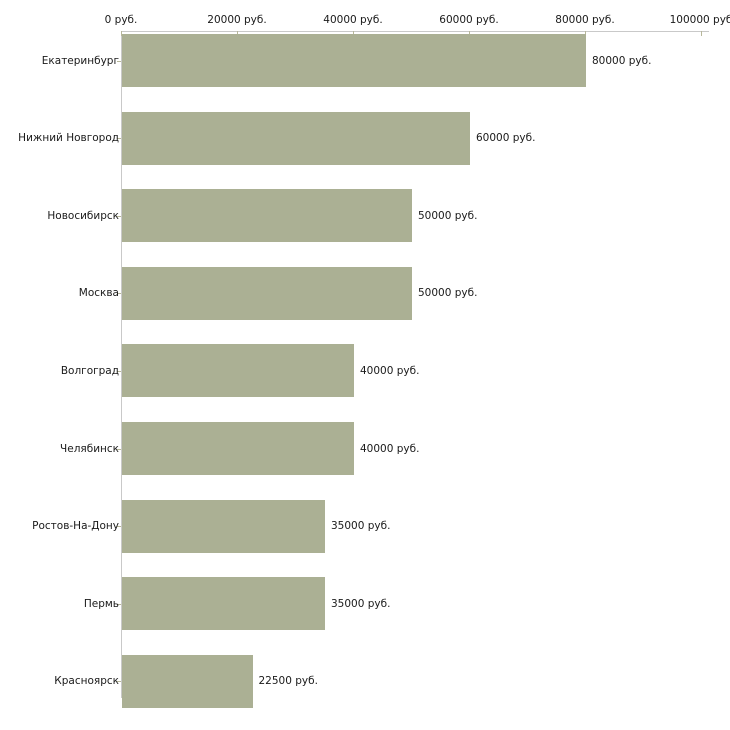 This screenshot has height=730, width=730. I want to click on category-label: Волгоград, so click(89, 370).